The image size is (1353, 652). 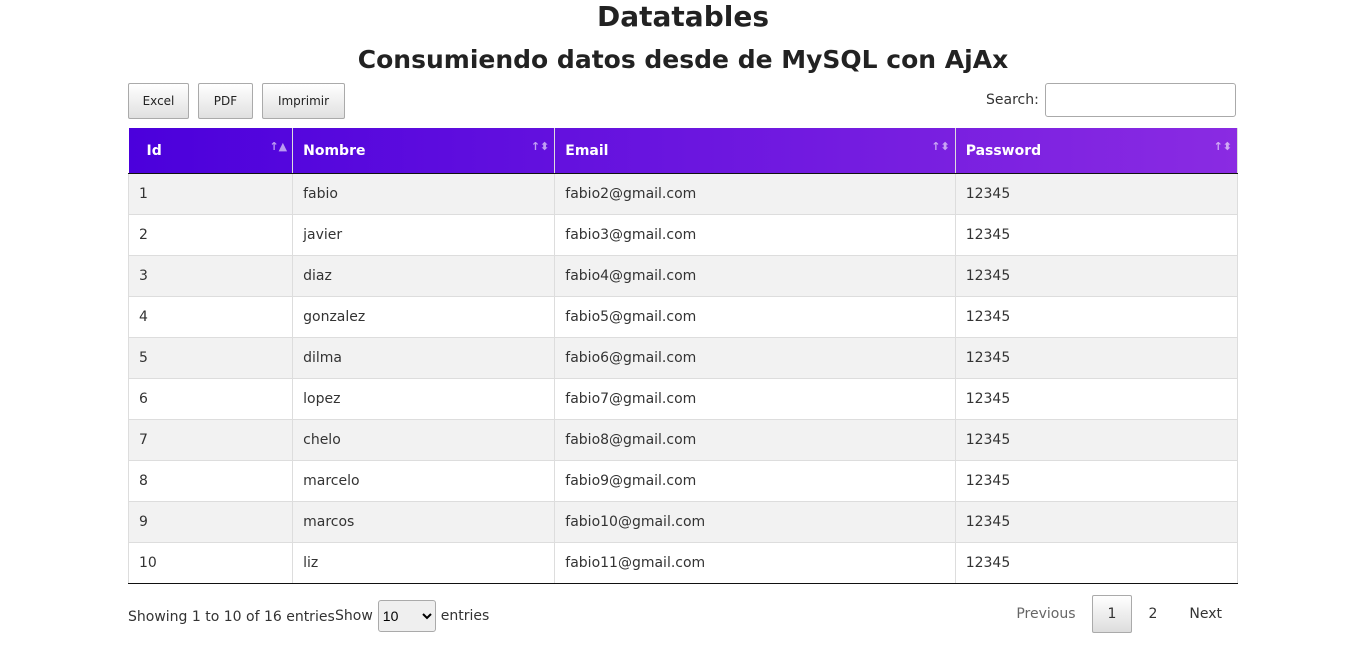 What do you see at coordinates (210, 358) in the screenshot?
I see `cell-id: 5` at bounding box center [210, 358].